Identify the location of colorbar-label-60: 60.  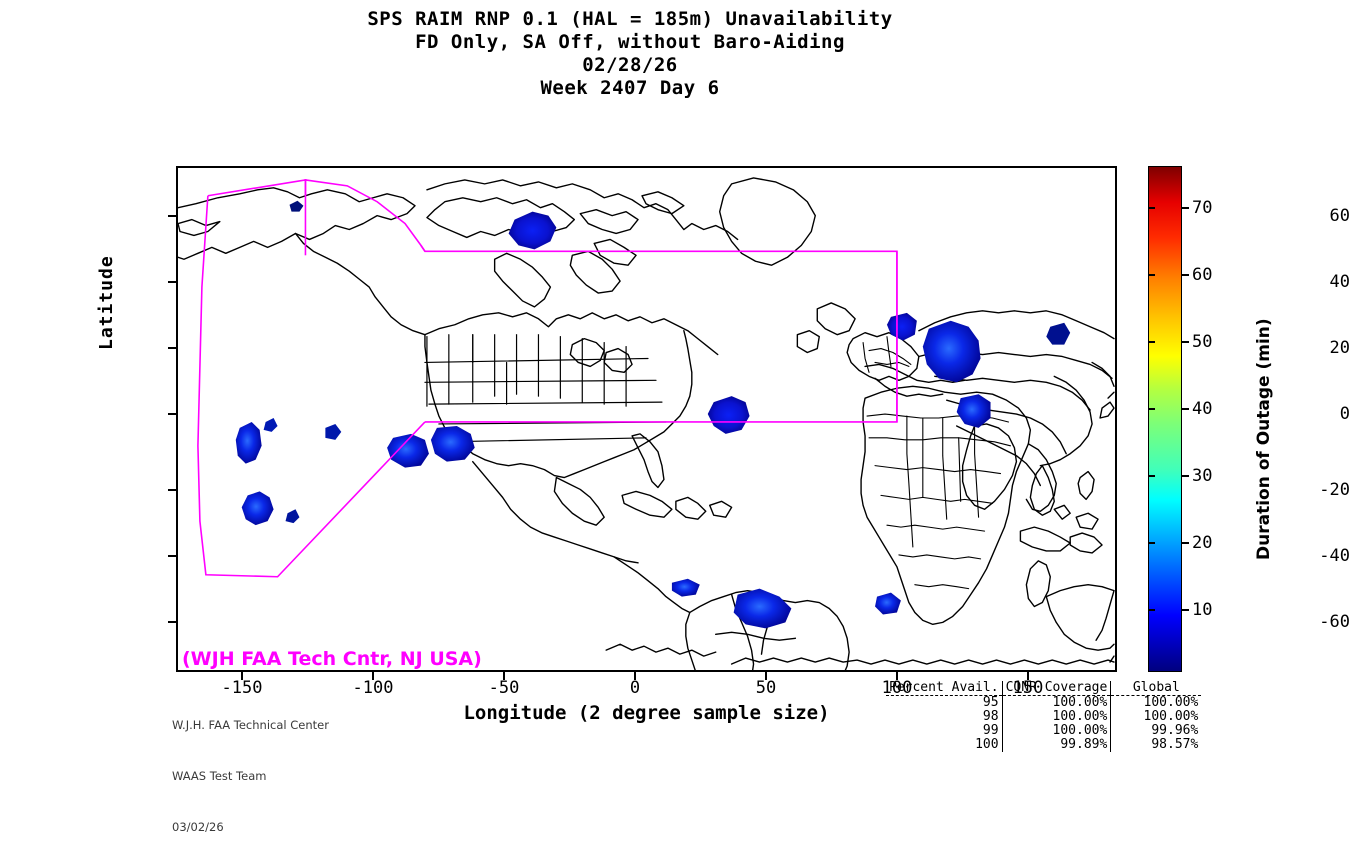
(1202, 275).